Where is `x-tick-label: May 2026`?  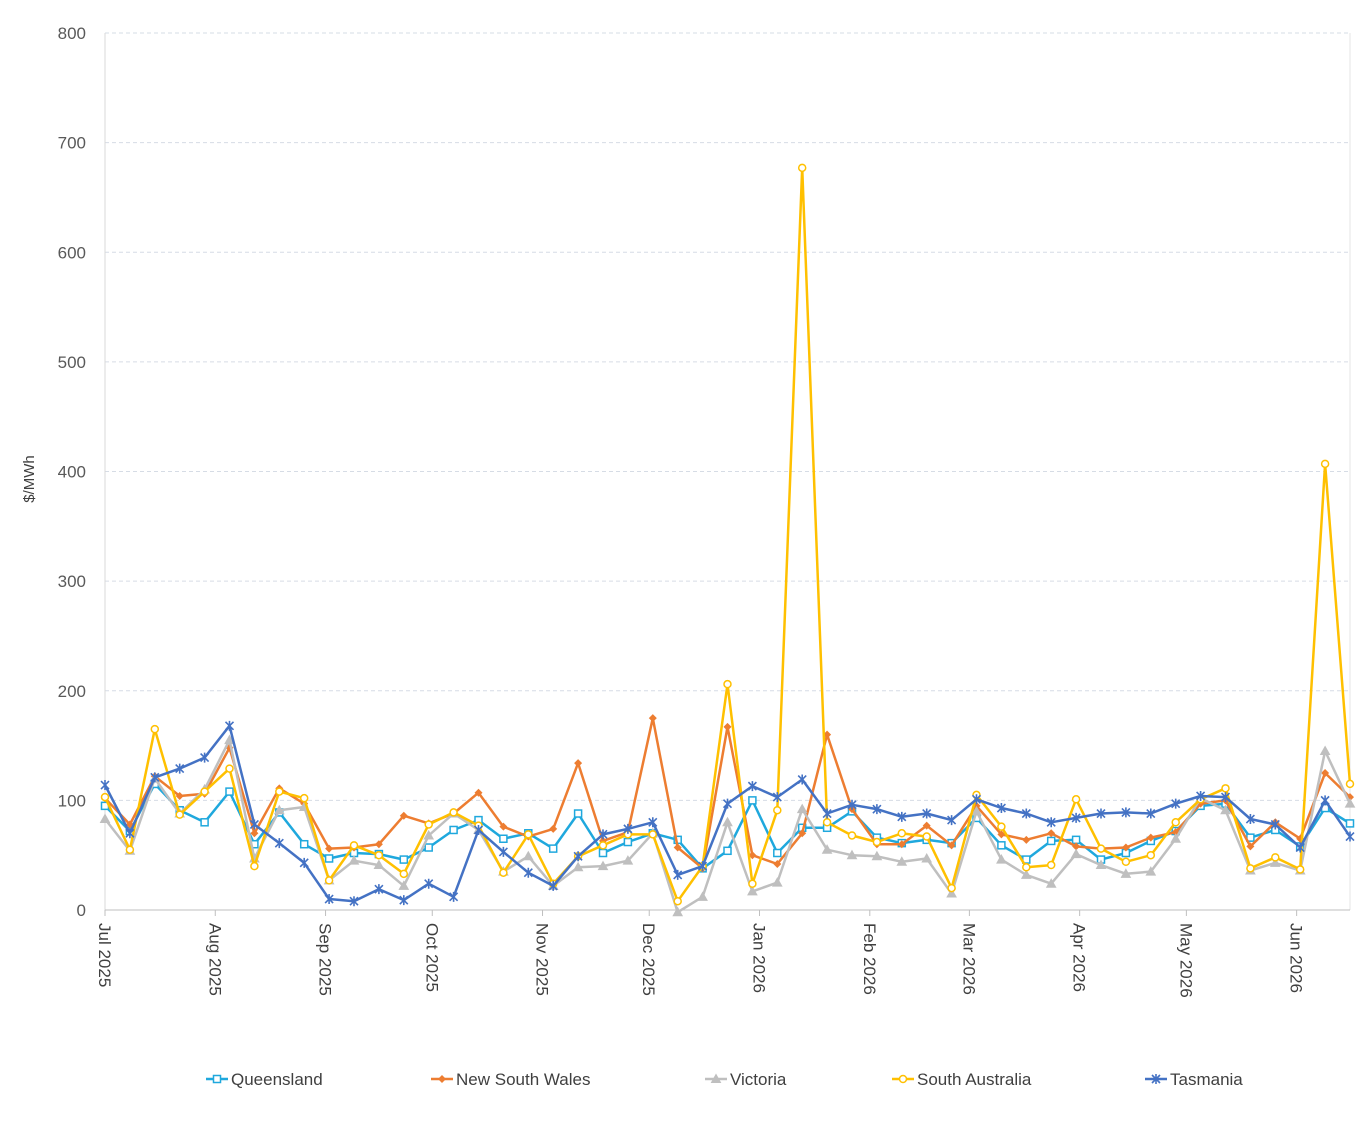
x-tick-label: May 2026 is located at coordinates (1185, 960).